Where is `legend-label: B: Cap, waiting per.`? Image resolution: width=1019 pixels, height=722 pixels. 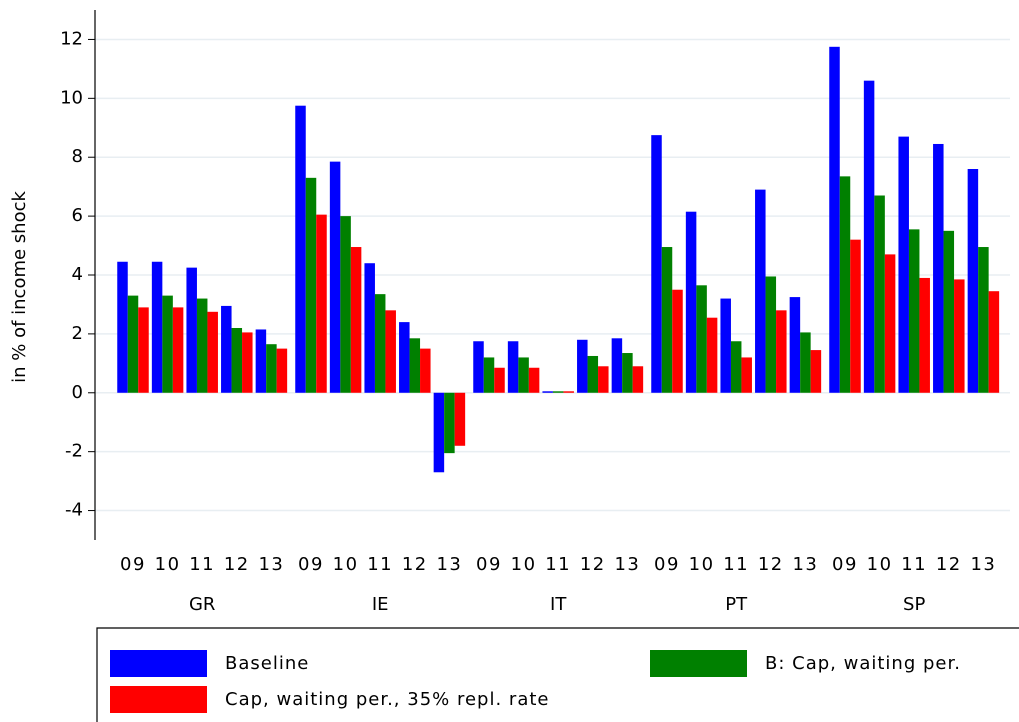 legend-label: B: Cap, waiting per. is located at coordinates (863, 663).